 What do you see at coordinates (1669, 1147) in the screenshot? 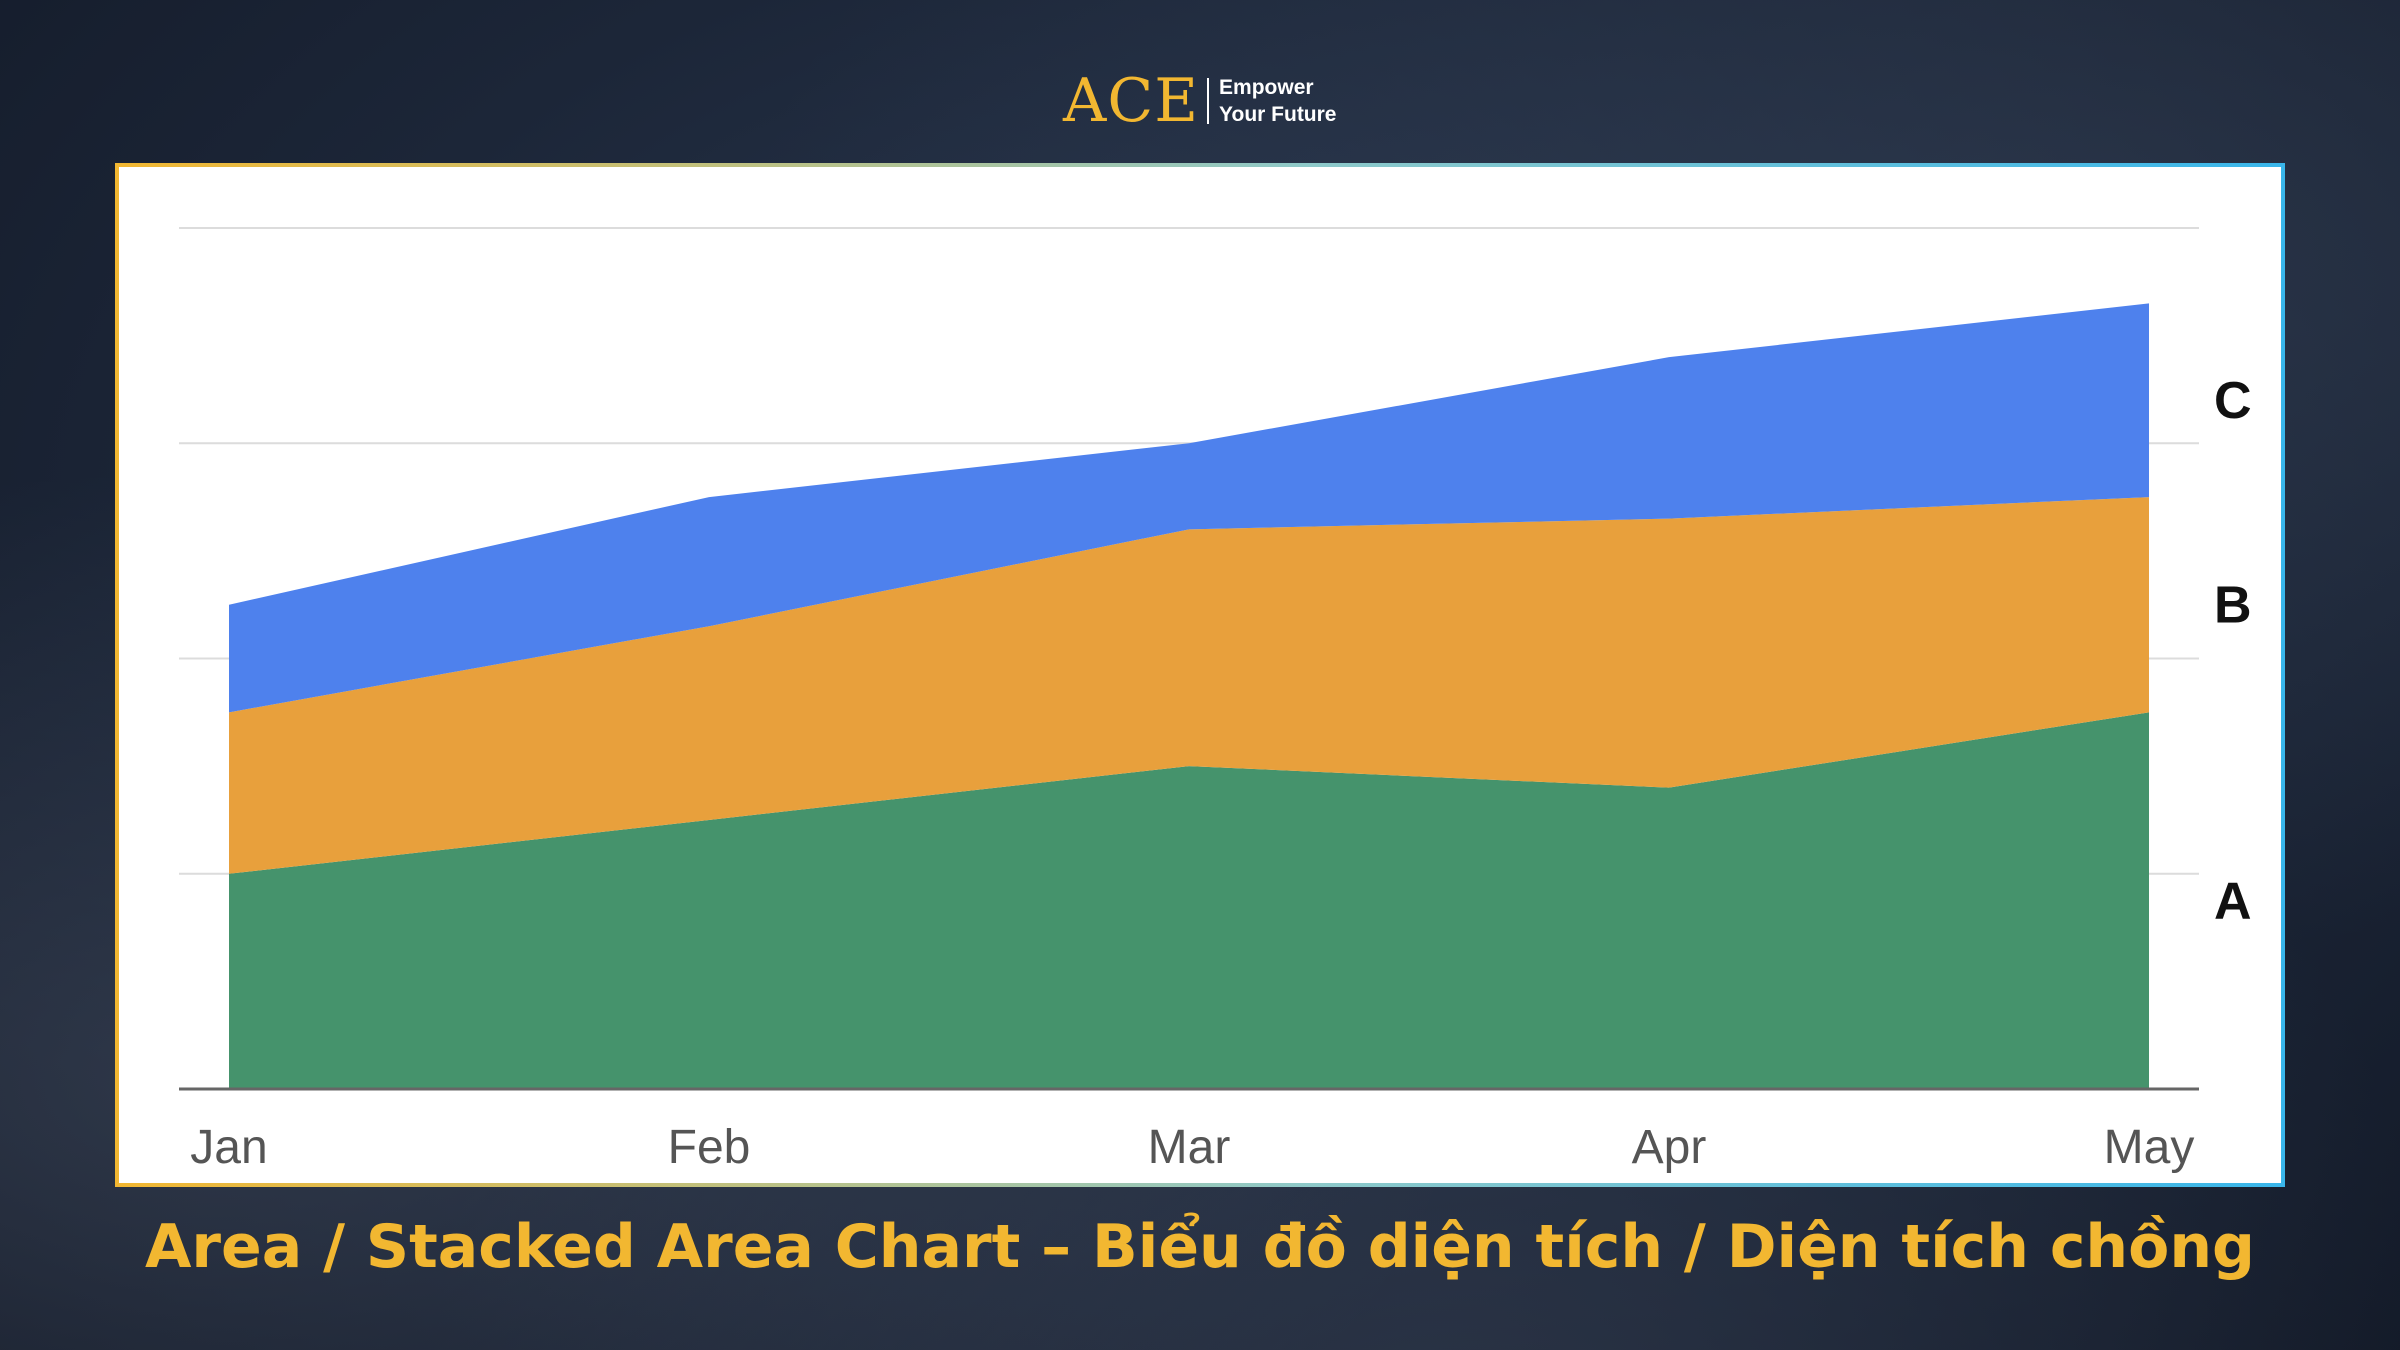
I see `x-tick-label-apr: Apr` at bounding box center [1669, 1147].